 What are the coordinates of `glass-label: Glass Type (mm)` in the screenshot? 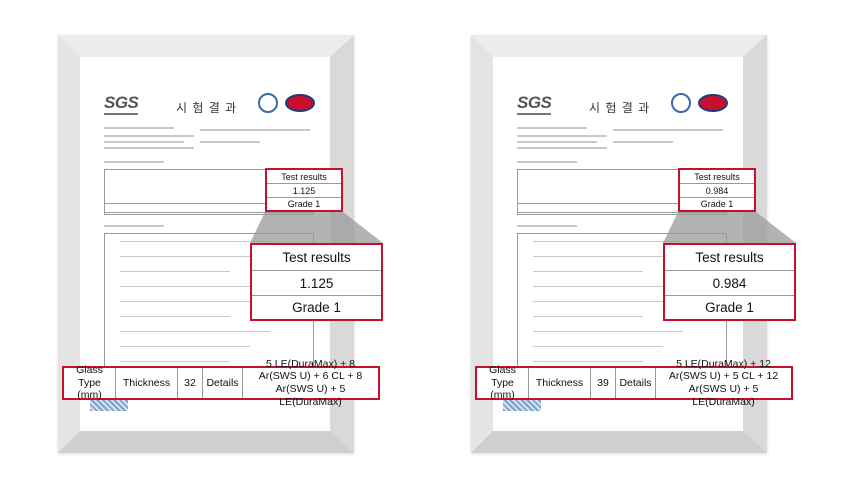 It's located at (503, 382).